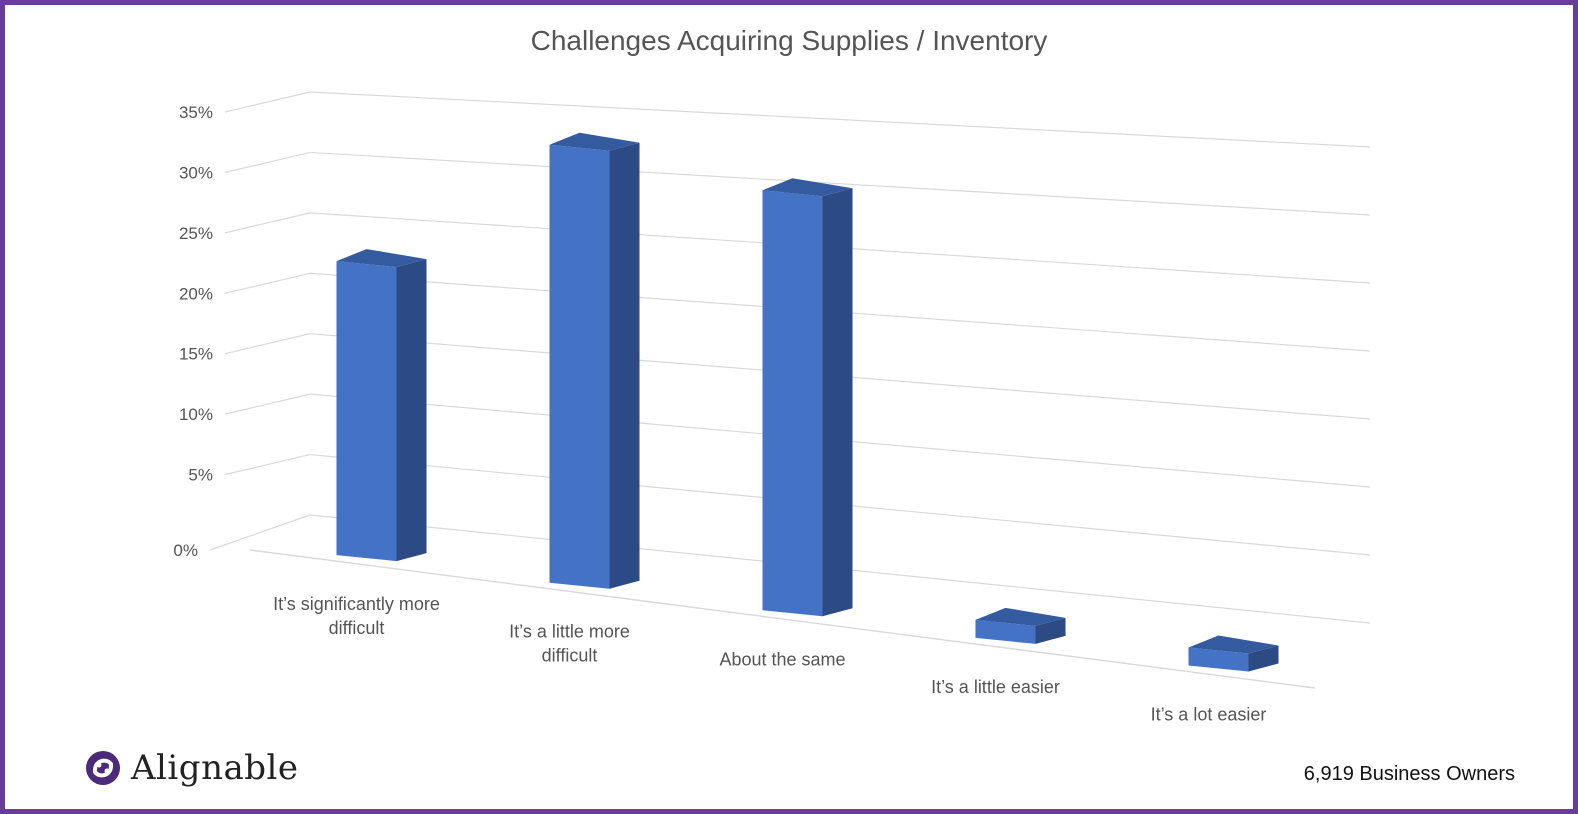 Image resolution: width=1578 pixels, height=814 pixels. I want to click on x-category-line: It’s significantly more, so click(356, 604).